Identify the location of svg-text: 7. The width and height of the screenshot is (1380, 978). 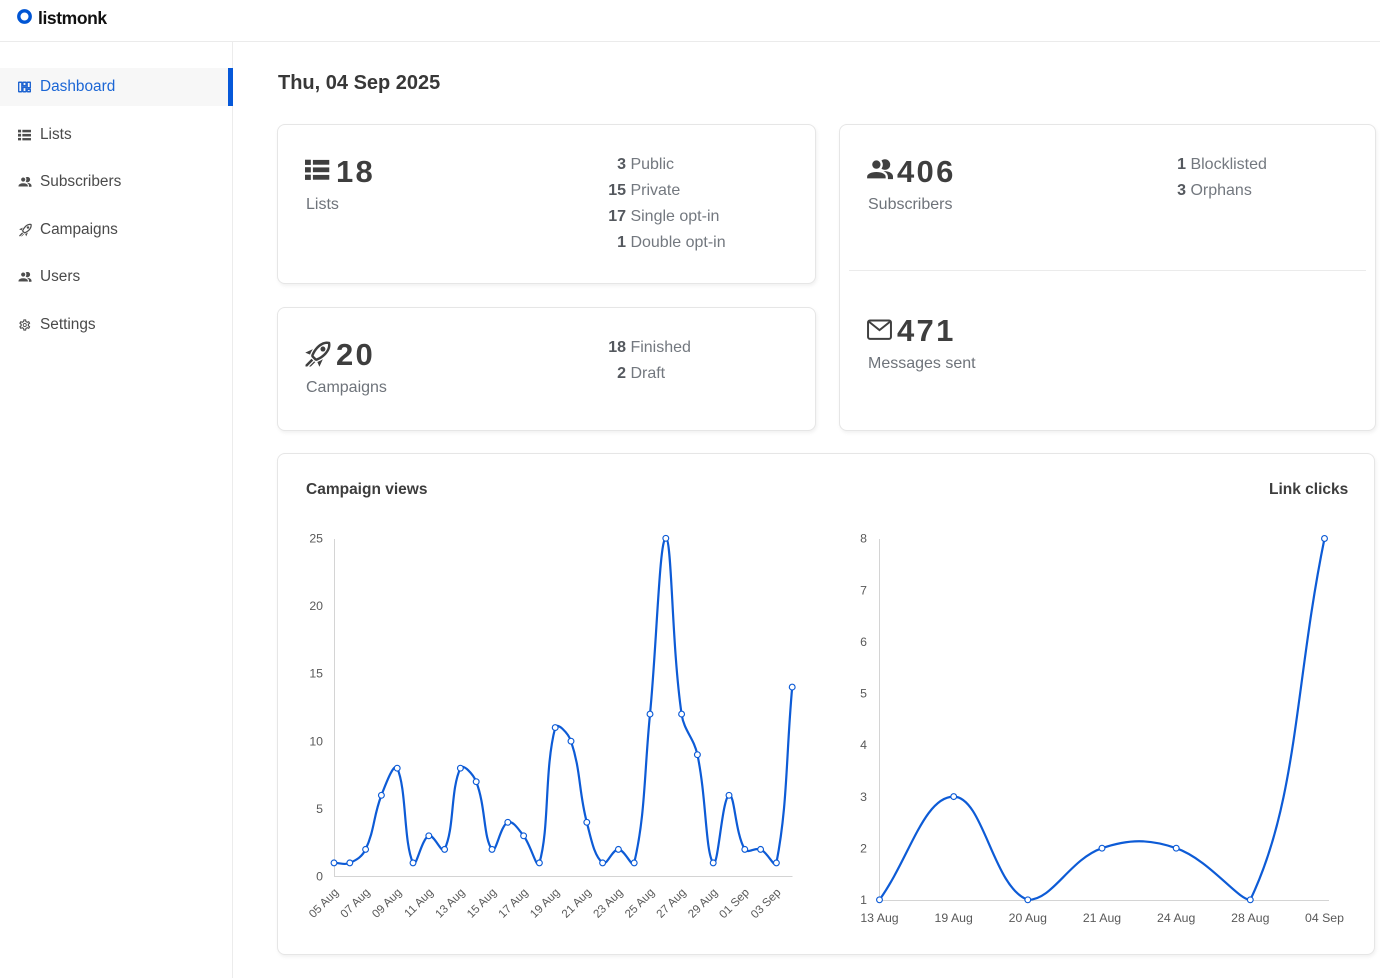
(863, 590).